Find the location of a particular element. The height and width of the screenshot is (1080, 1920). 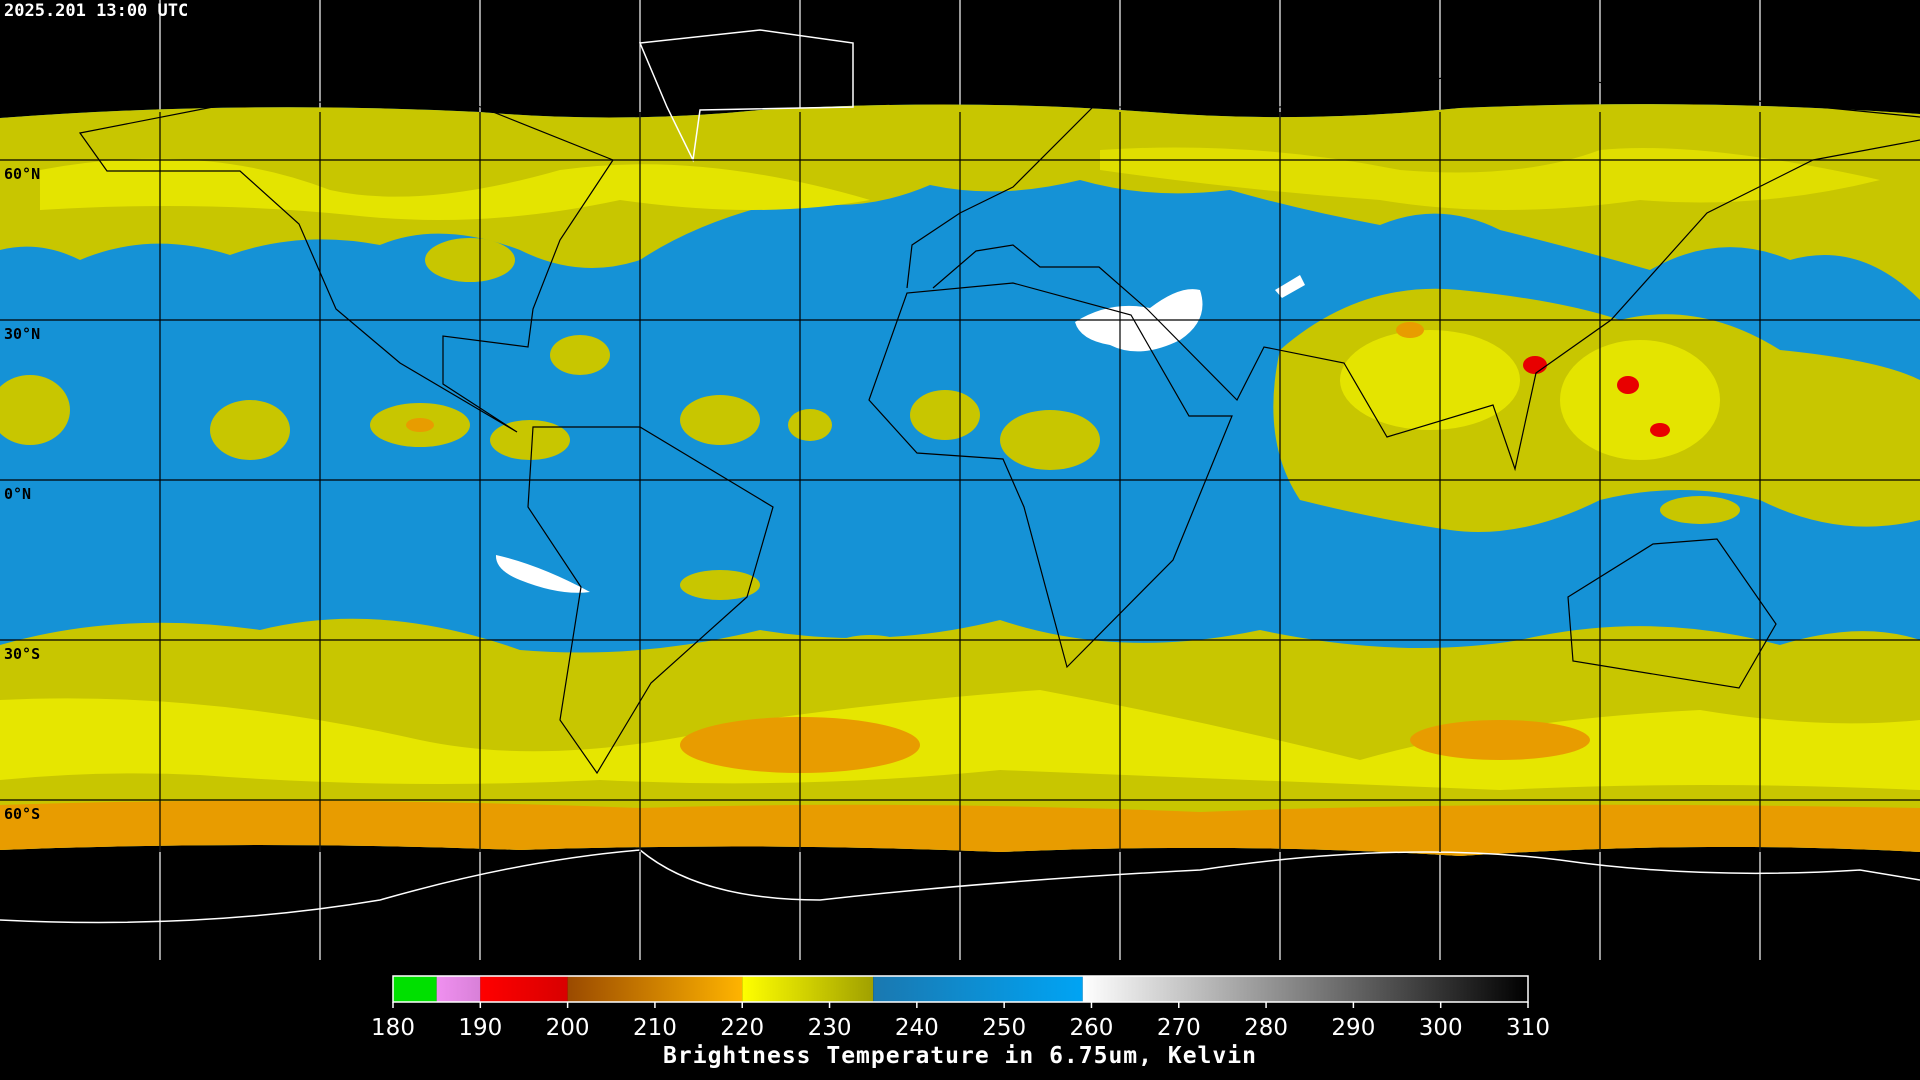

lat-label: 60°N is located at coordinates (22, 174).